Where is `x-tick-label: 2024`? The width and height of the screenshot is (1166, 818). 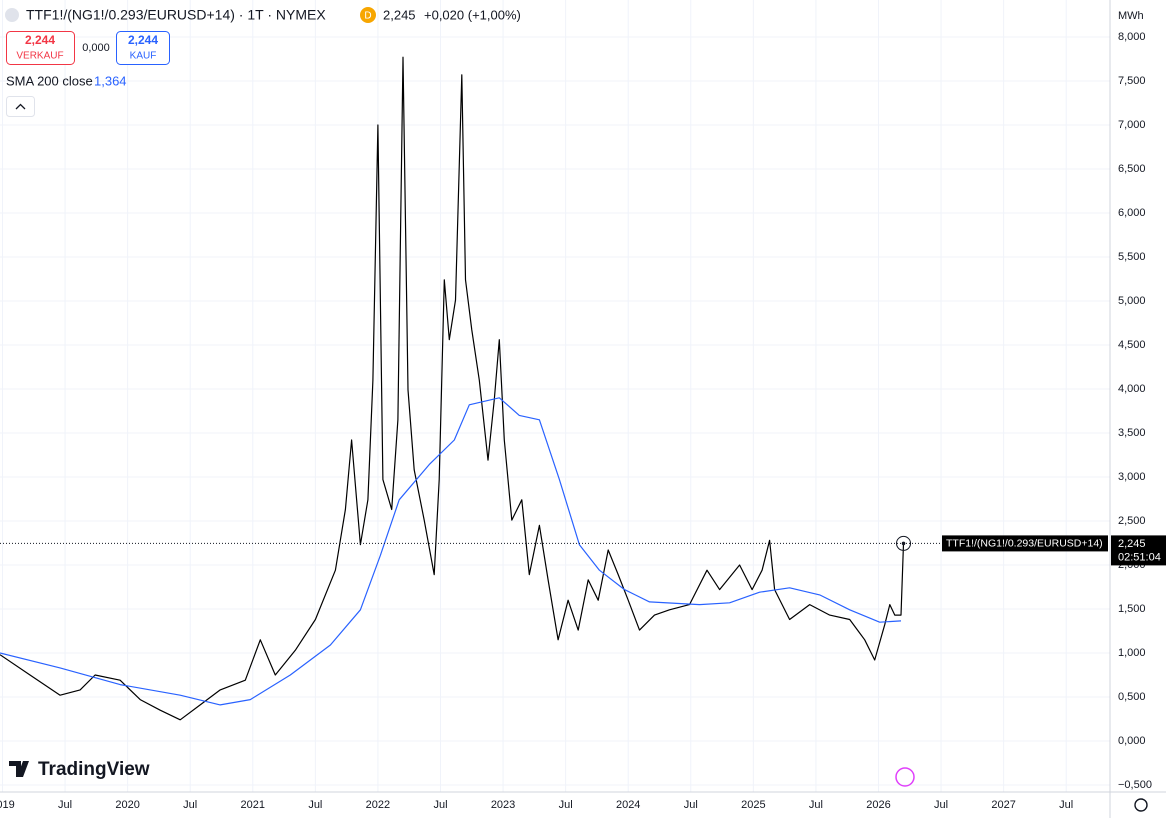 x-tick-label: 2024 is located at coordinates (628, 805).